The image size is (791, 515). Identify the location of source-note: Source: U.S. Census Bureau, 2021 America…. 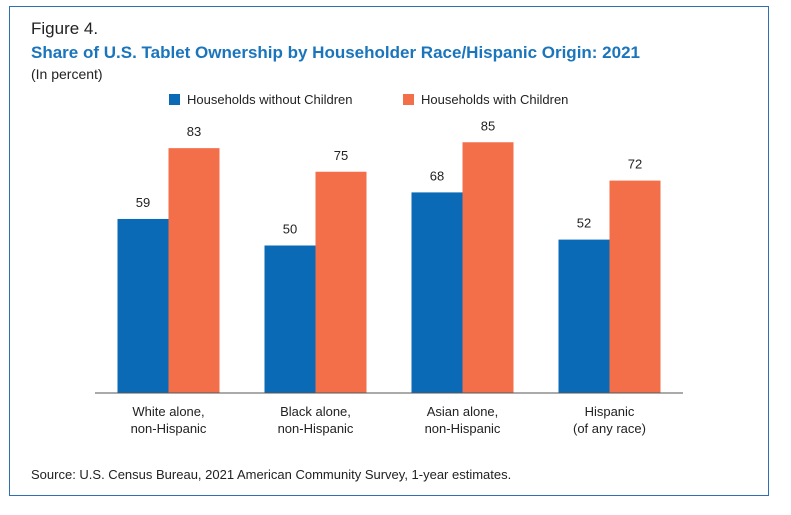
(271, 474).